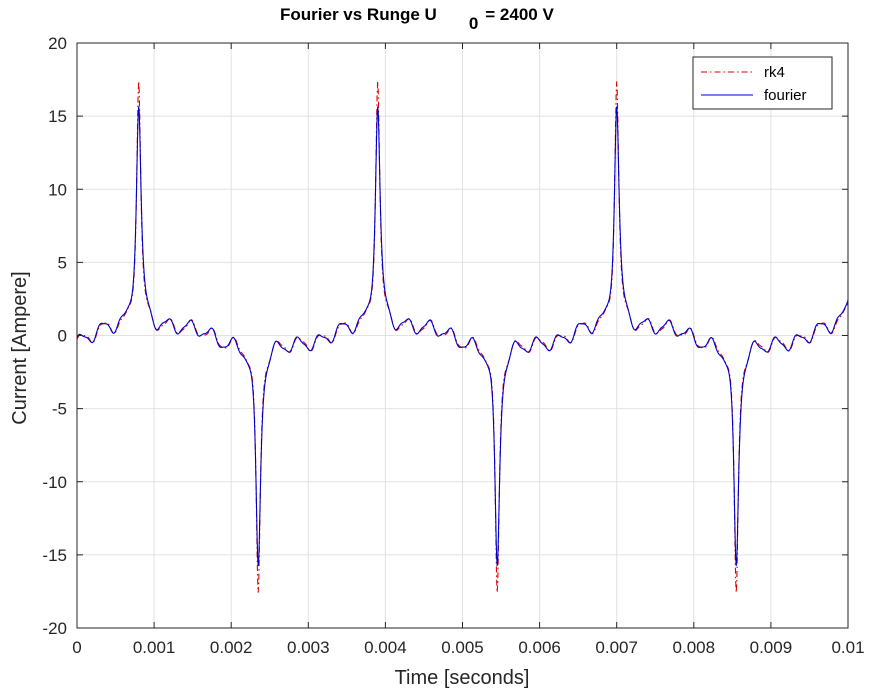  What do you see at coordinates (59, 409) in the screenshot?
I see `y-tick-label: -5` at bounding box center [59, 409].